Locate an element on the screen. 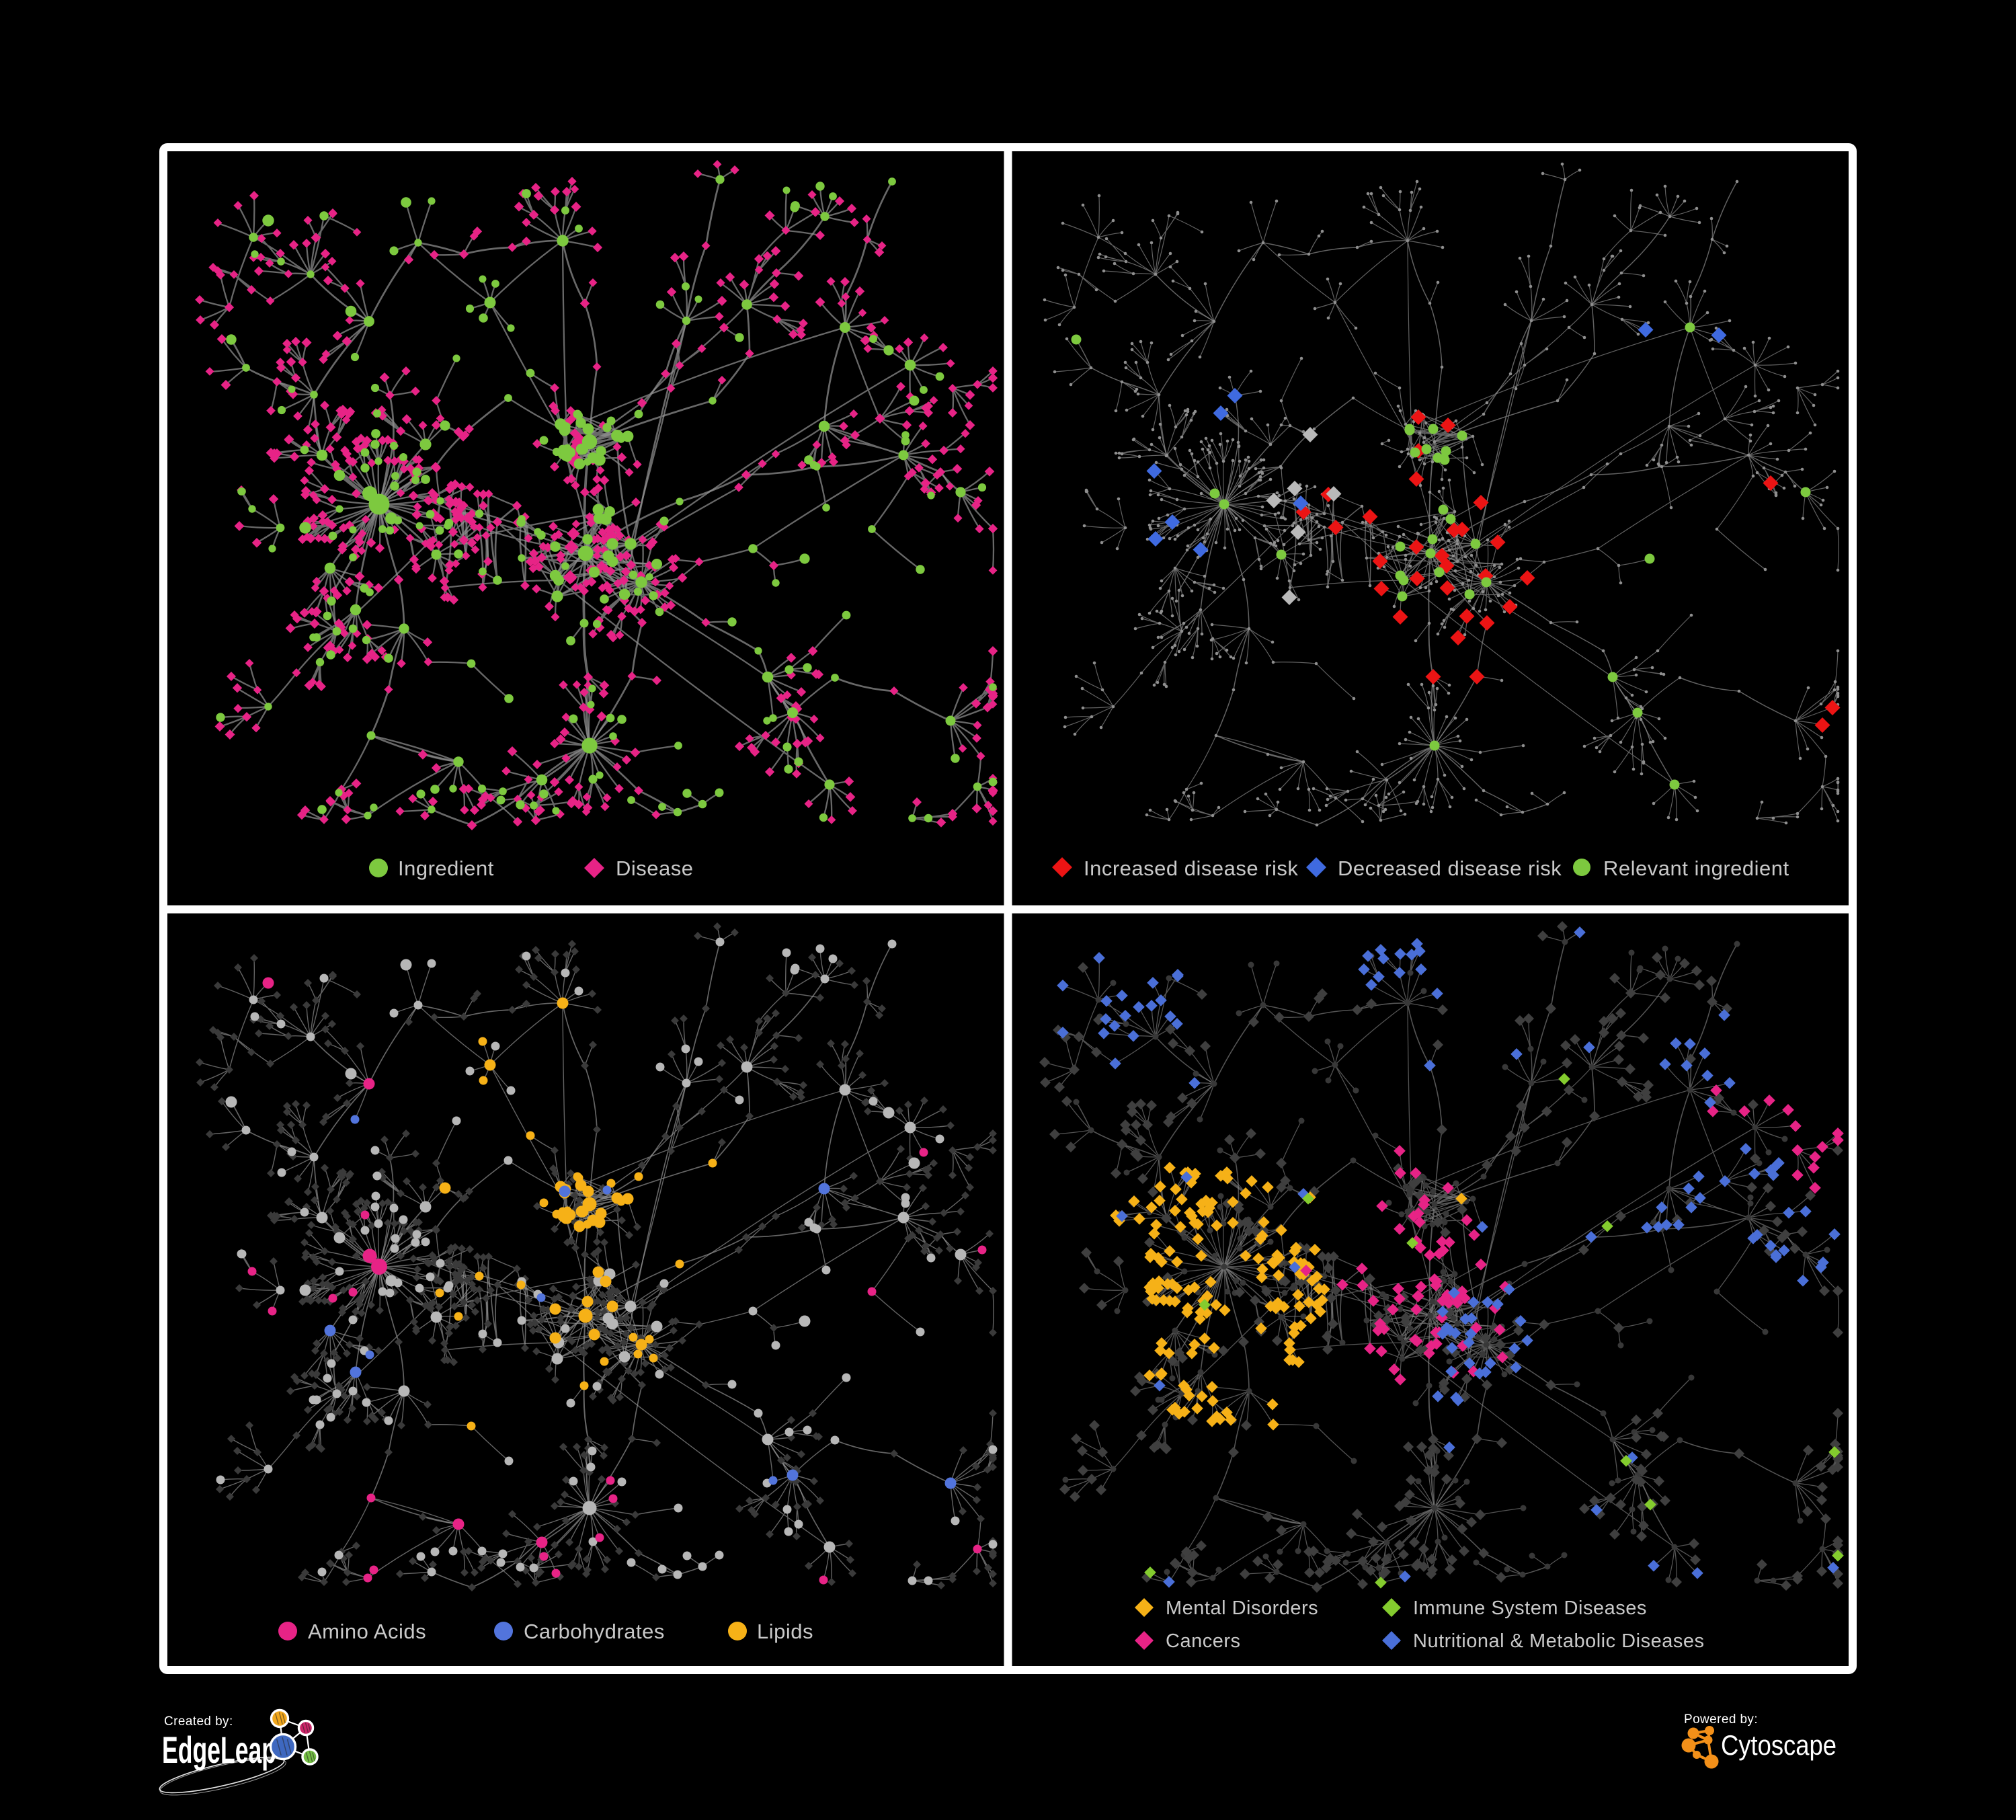 This screenshot has width=2016, height=1820. svg-text: Relevant ingredient is located at coordinates (1696, 868).